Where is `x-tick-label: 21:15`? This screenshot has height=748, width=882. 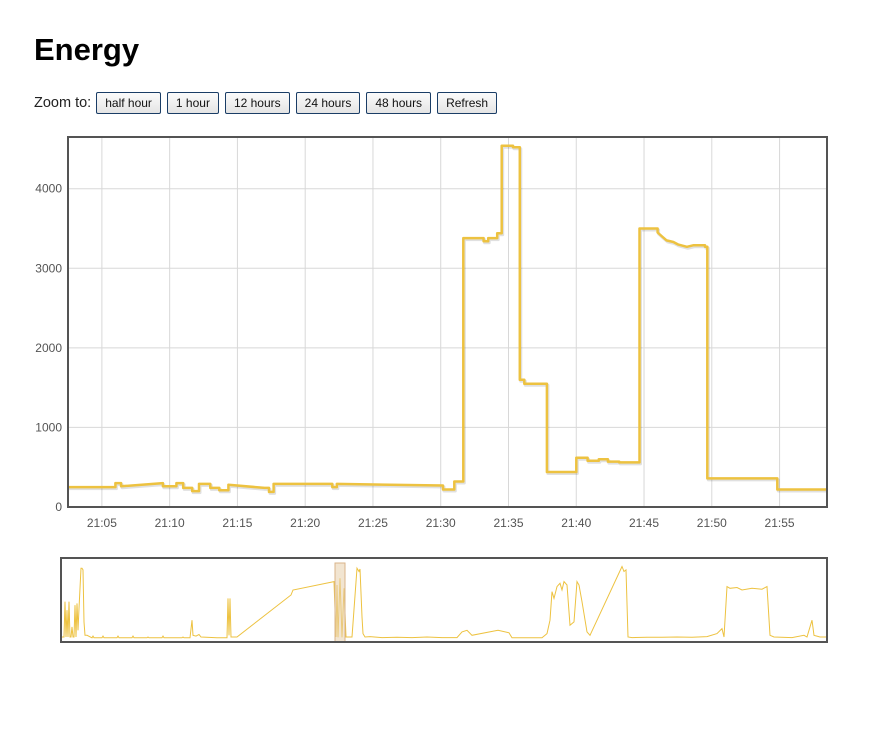
x-tick-label: 21:15 is located at coordinates (237, 523).